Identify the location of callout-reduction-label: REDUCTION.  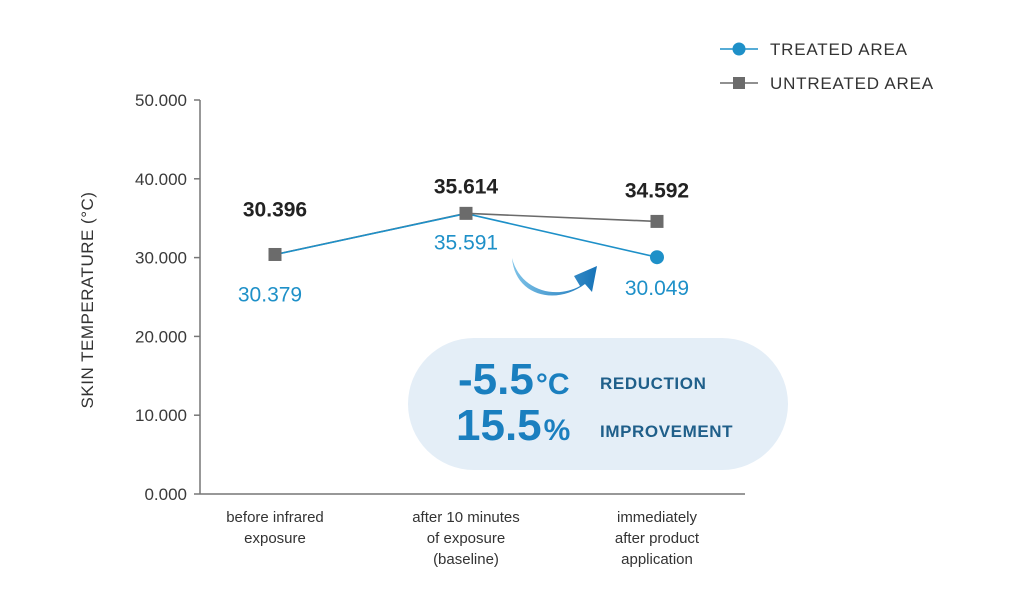
(653, 383).